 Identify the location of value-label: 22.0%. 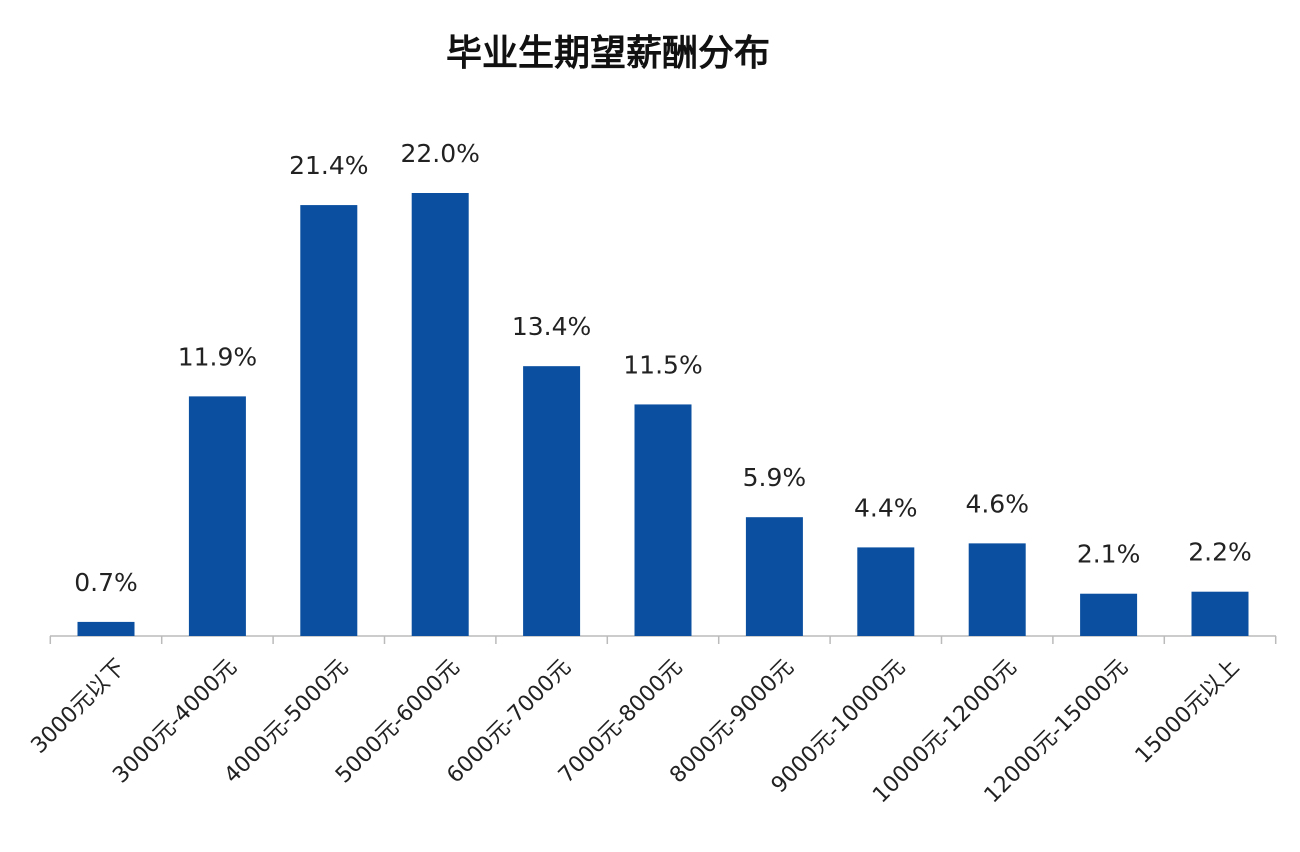
(439, 153).